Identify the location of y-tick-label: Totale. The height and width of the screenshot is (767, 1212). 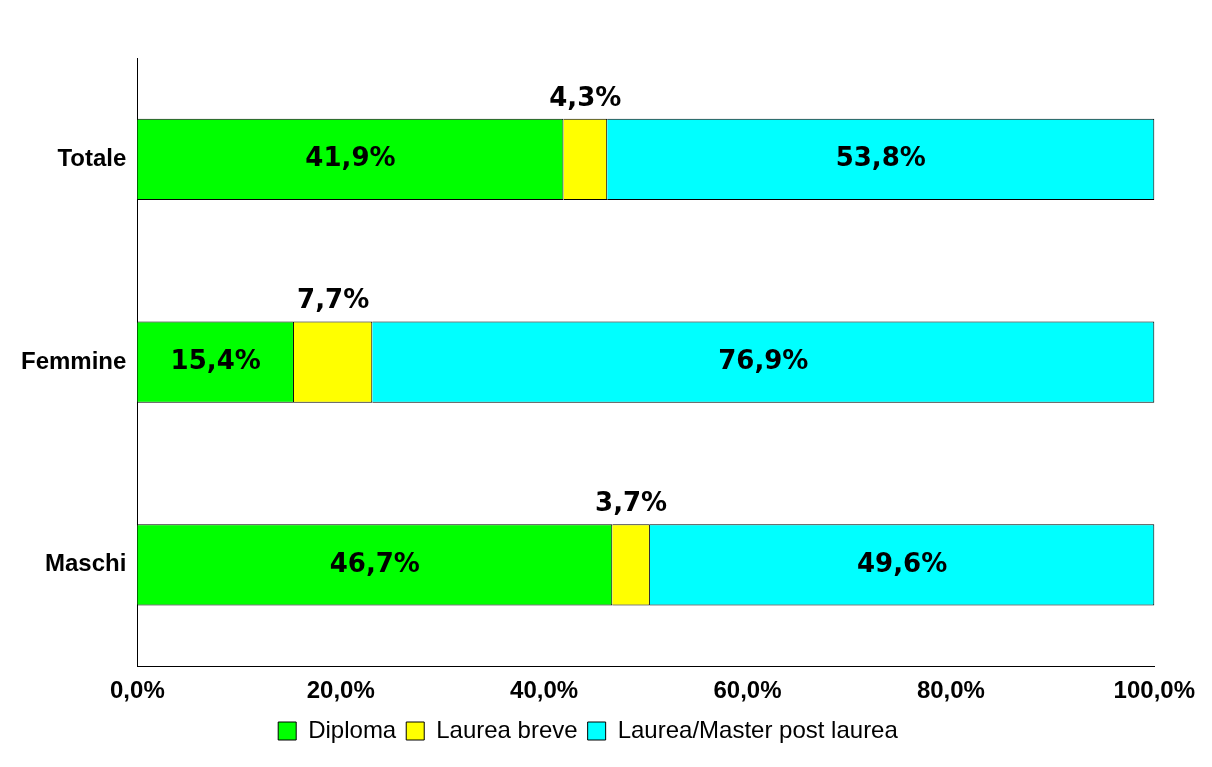
(92, 157).